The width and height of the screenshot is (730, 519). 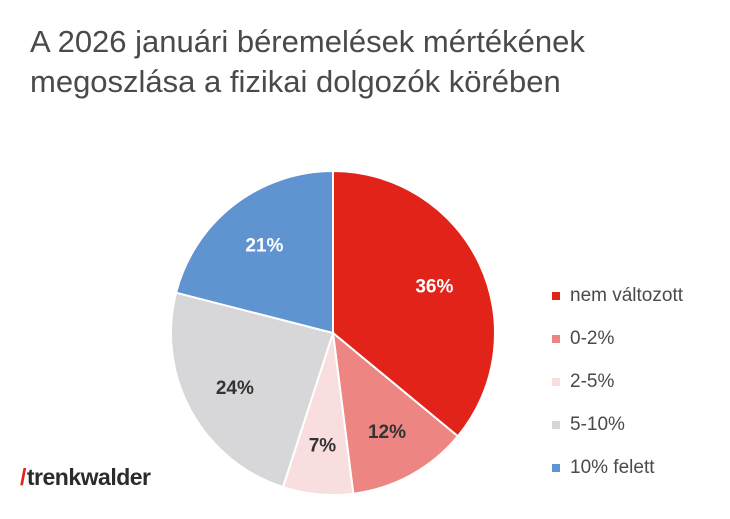 What do you see at coordinates (387, 432) in the screenshot?
I see `slice-label-0-2: 12%` at bounding box center [387, 432].